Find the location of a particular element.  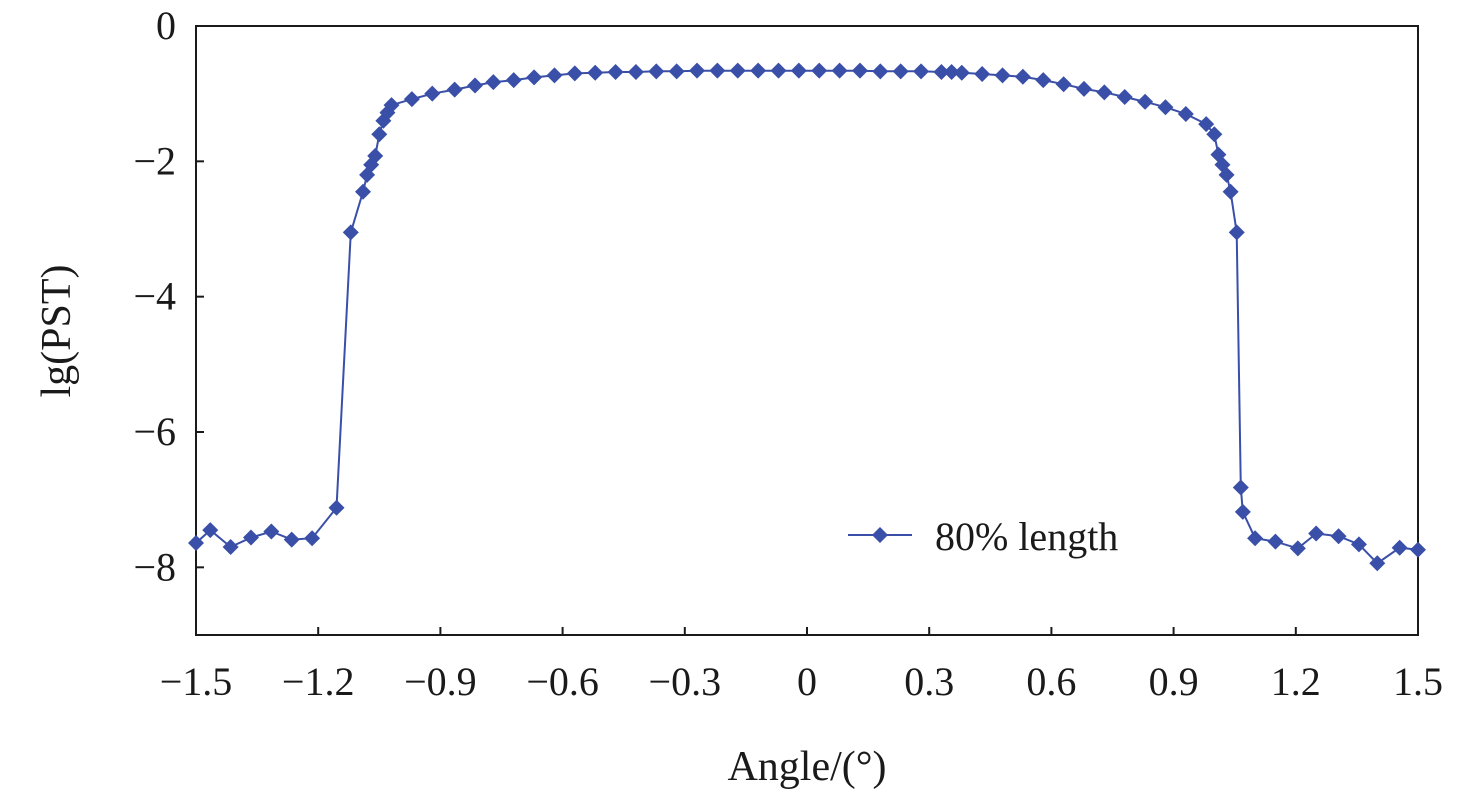

x-tick-label: 0 is located at coordinates (807, 681).